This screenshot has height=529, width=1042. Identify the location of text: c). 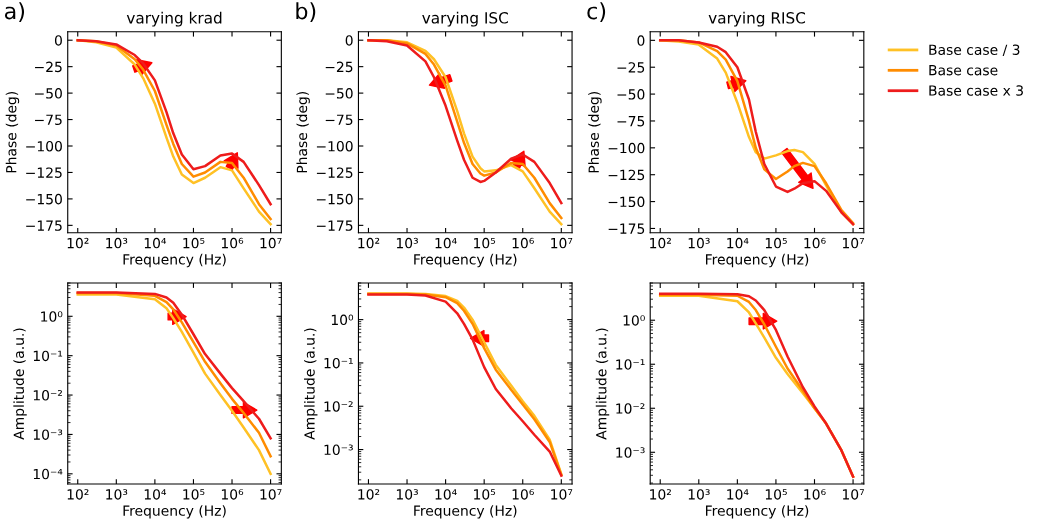
(596, 12).